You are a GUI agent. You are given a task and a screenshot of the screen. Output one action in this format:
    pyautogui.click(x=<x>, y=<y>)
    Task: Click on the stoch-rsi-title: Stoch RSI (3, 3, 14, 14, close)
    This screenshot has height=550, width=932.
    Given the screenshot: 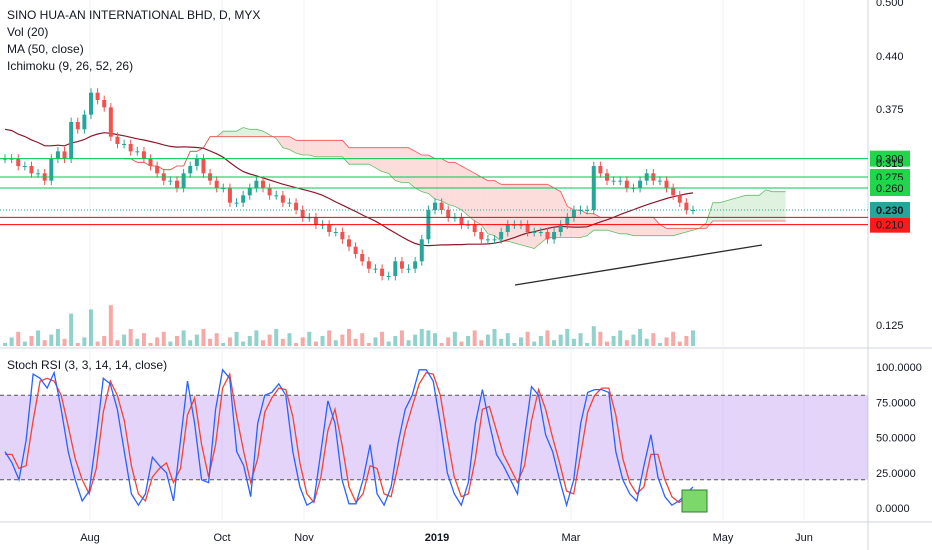 What is the action you would take?
    pyautogui.click(x=87, y=365)
    